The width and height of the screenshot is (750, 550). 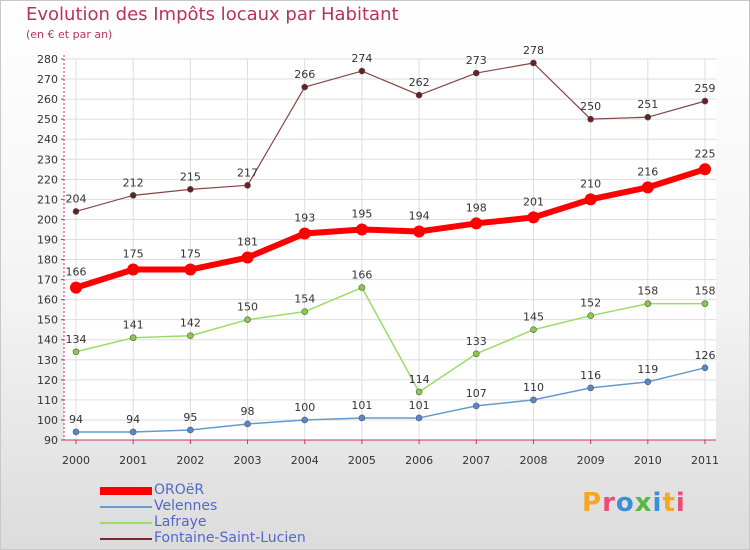 What do you see at coordinates (47, 119) in the screenshot?
I see `y-tick-label: 250` at bounding box center [47, 119].